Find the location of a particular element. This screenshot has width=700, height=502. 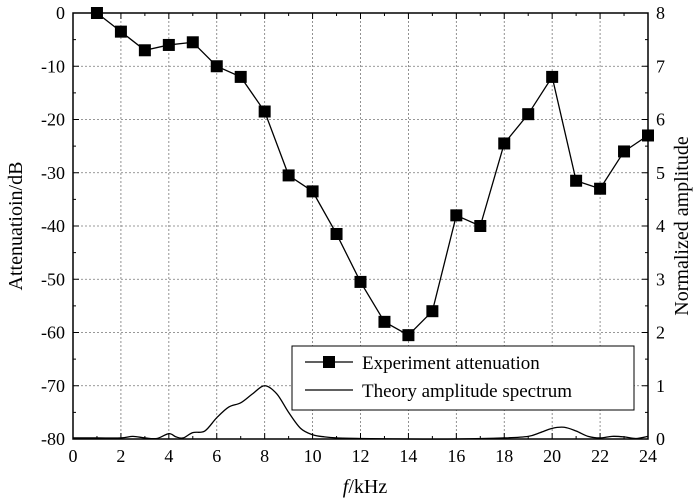

y-right-tick-label: 8 is located at coordinates (660, 13).